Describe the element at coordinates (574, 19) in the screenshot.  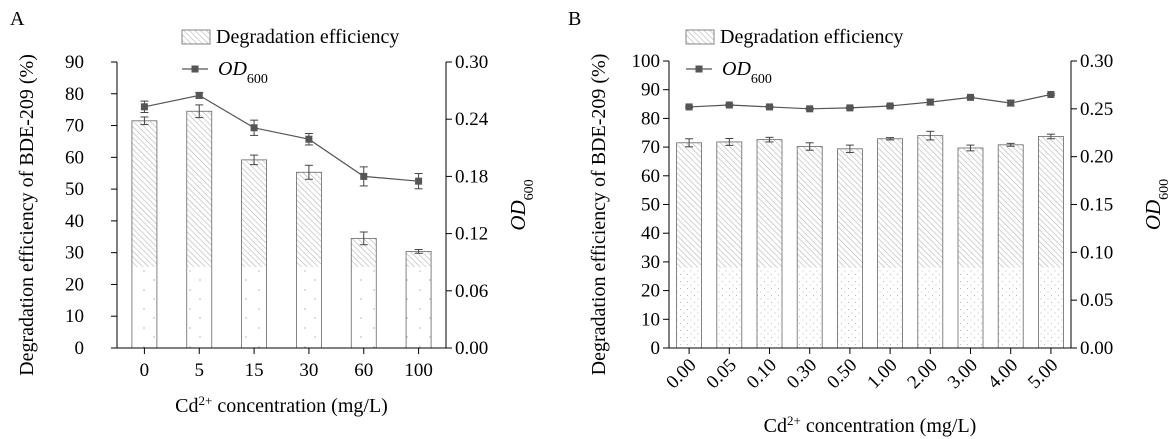
I see `panel-label: B` at that location.